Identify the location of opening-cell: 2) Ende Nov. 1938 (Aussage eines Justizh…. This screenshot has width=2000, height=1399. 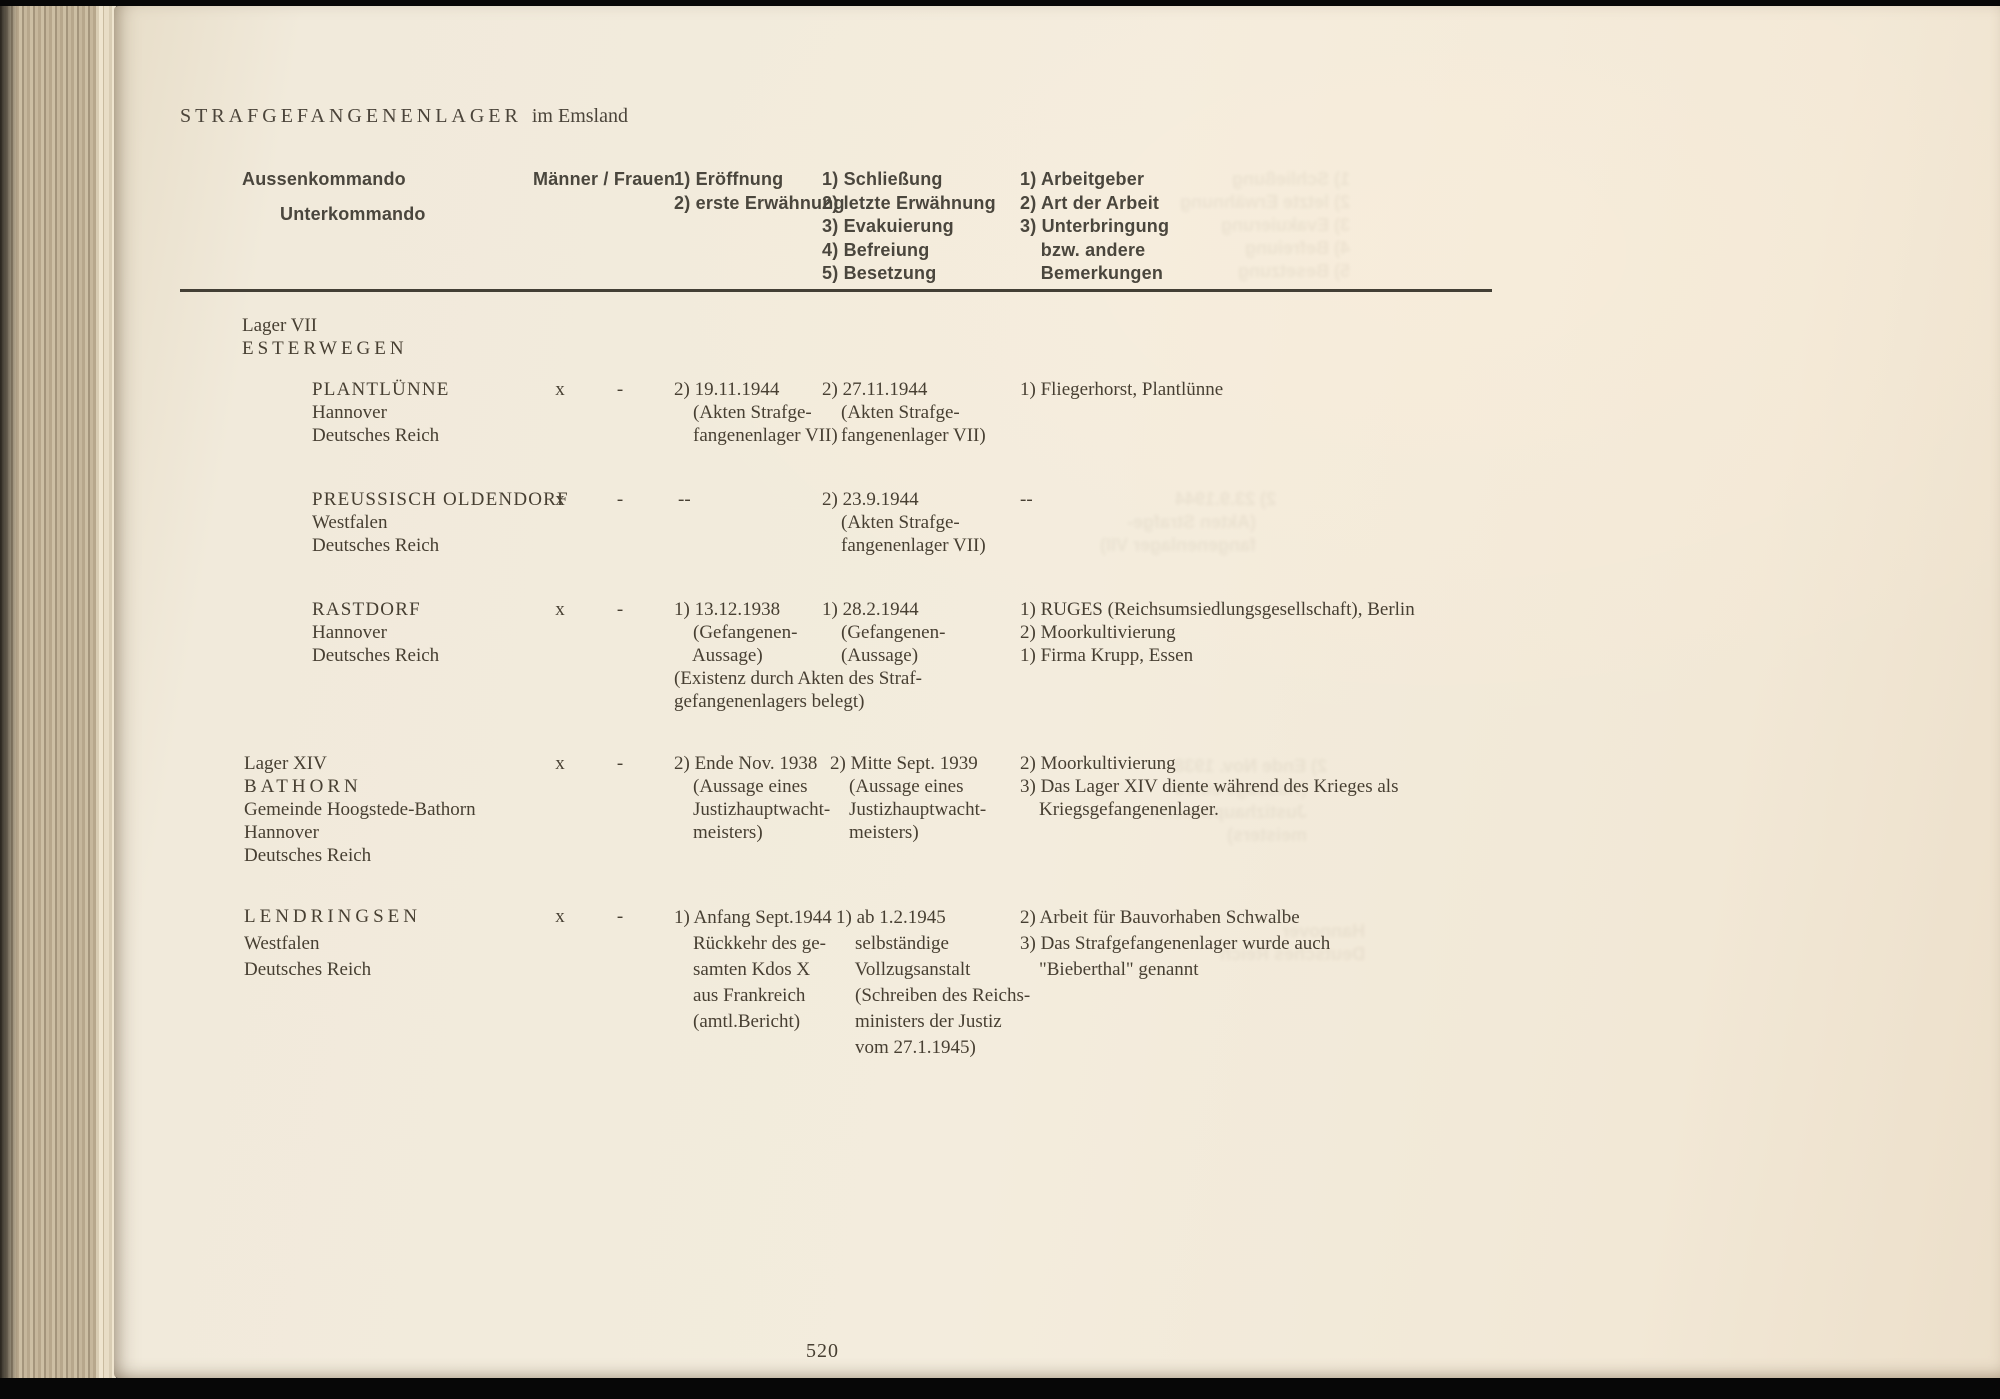
(752, 798).